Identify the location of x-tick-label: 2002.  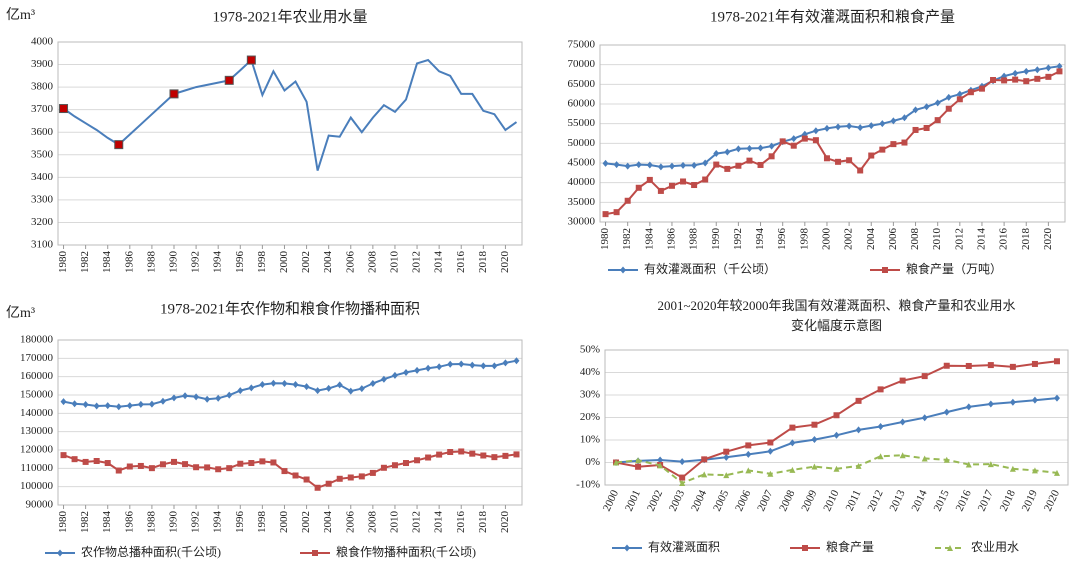
(306, 262).